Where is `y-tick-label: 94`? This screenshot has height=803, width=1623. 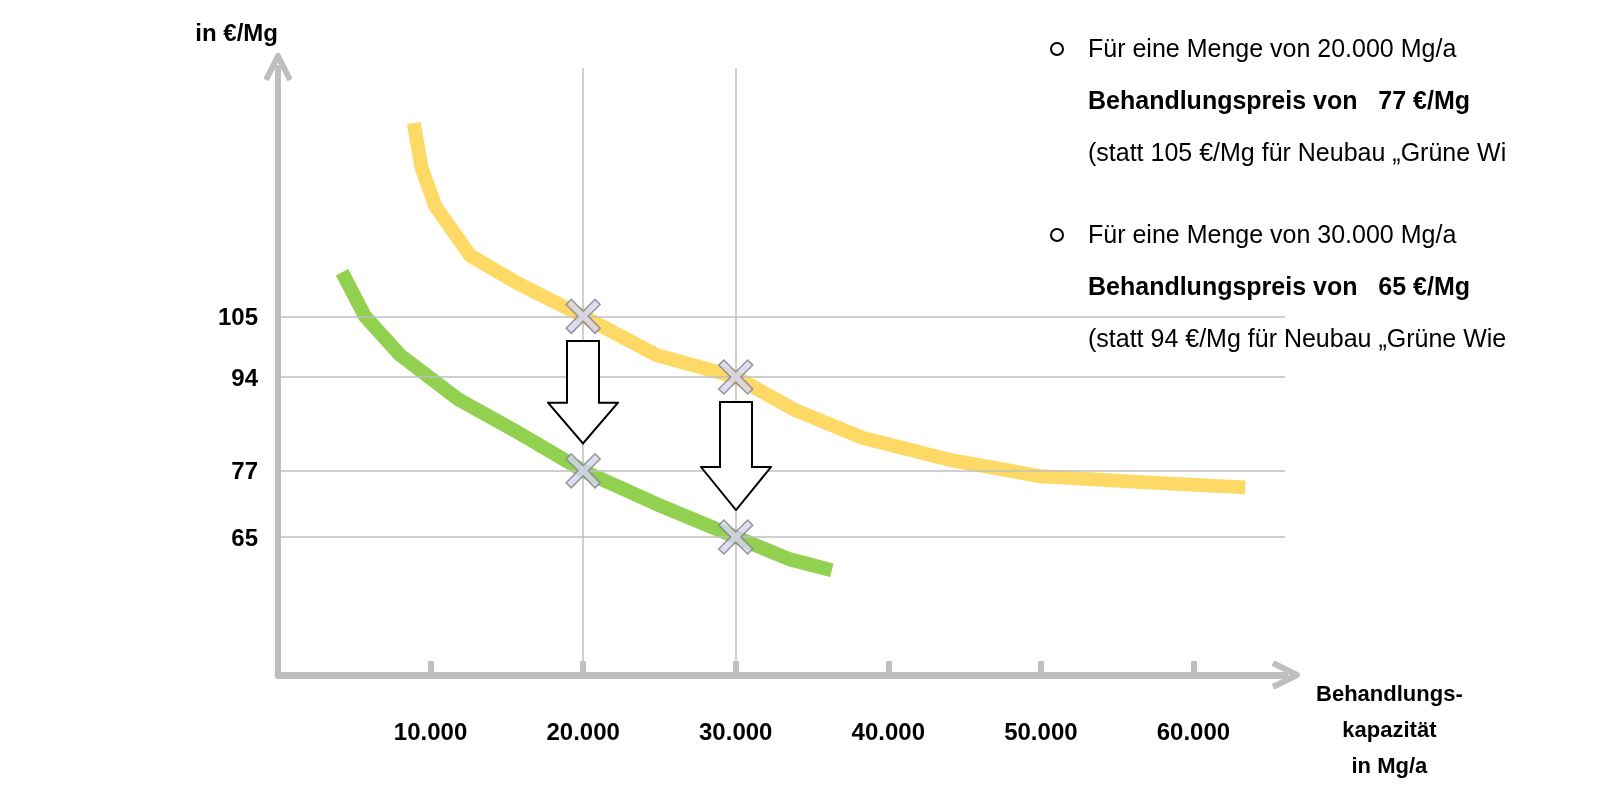 y-tick-label: 94 is located at coordinates (245, 377).